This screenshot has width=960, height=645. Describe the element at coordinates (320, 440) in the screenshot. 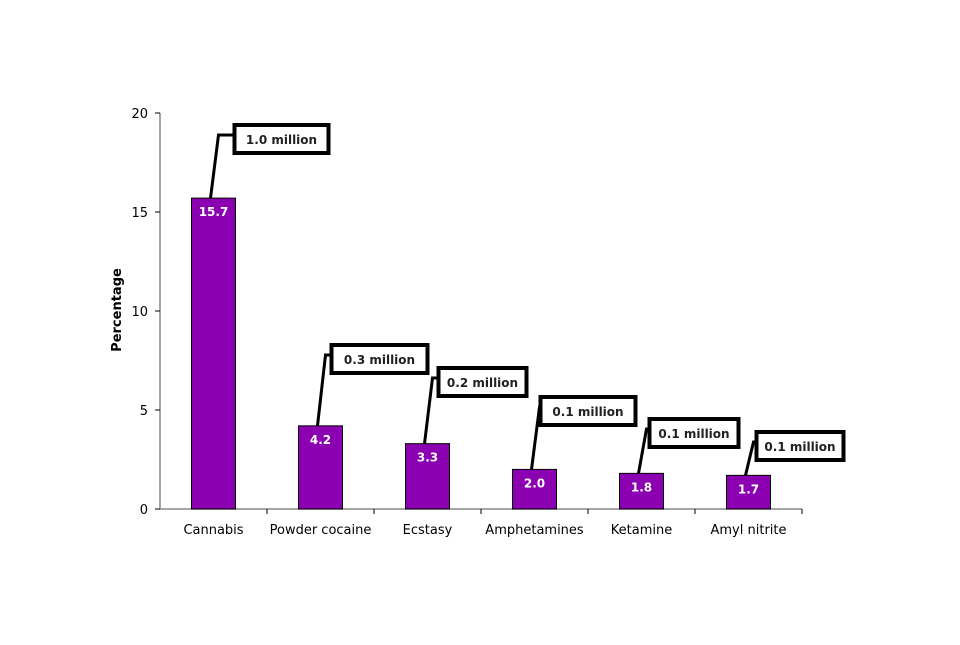

I see `data-label: 4.2` at that location.